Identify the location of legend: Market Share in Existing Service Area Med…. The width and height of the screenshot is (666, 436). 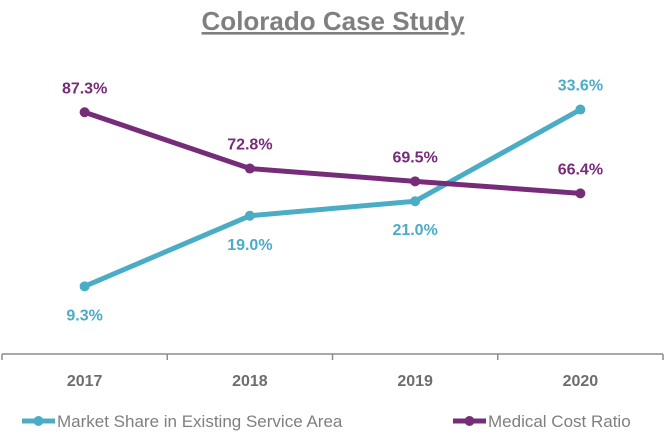
(326, 421).